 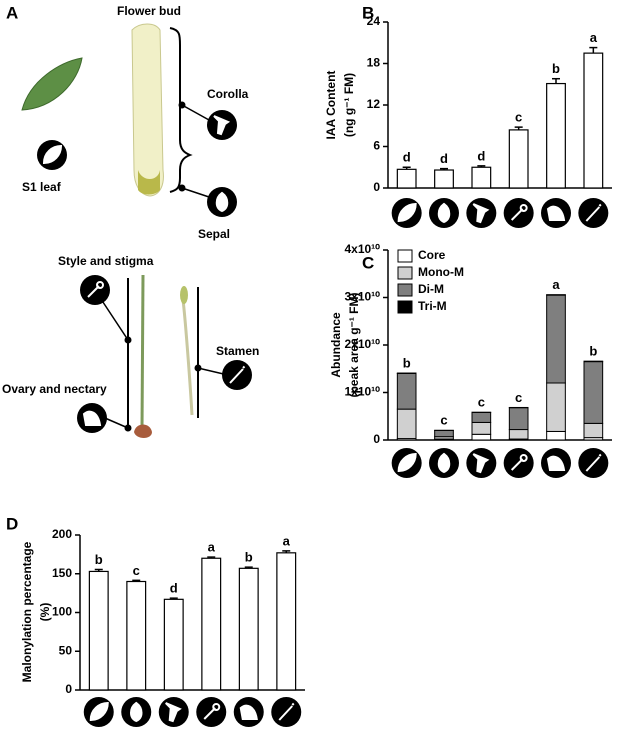 What do you see at coordinates (12, 523) in the screenshot?
I see `panel-label: D` at bounding box center [12, 523].